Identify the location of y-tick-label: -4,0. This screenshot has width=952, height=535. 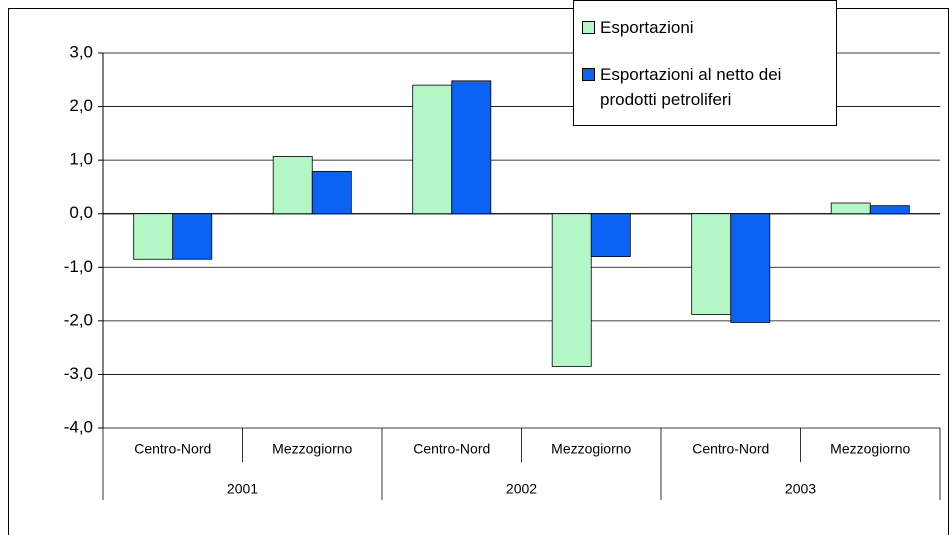
(78, 426).